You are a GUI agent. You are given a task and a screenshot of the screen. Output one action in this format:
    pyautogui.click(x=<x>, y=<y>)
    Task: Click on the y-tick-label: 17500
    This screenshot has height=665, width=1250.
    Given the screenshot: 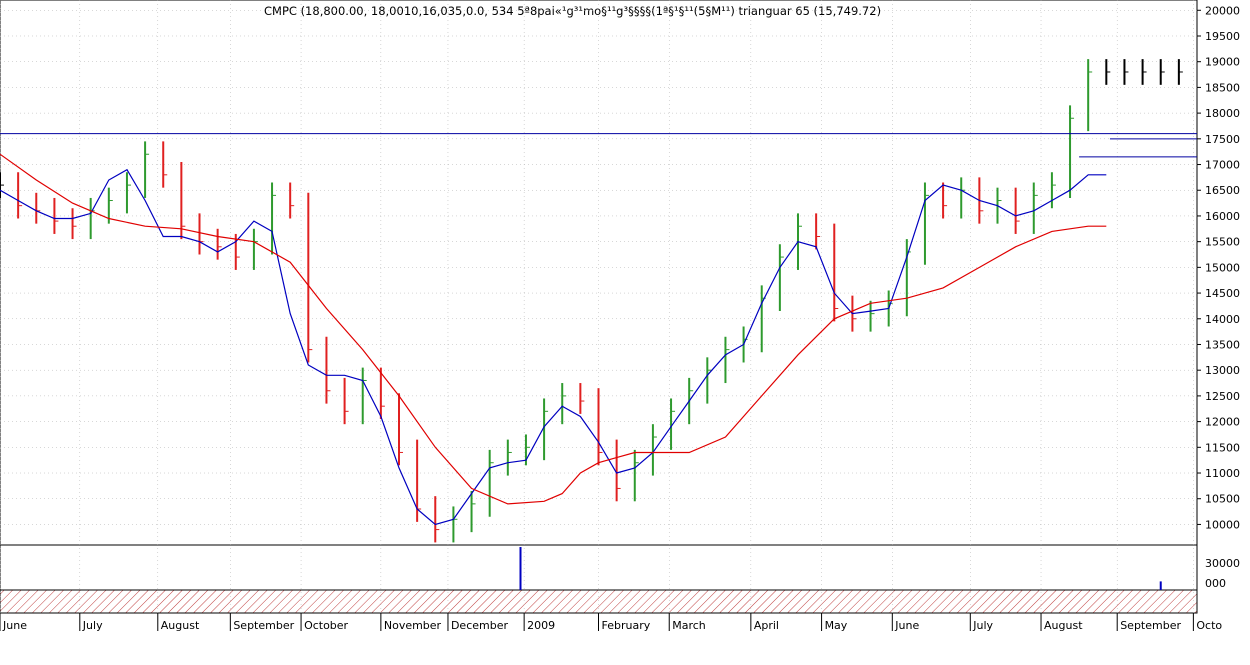 What is the action you would take?
    pyautogui.click(x=1222, y=139)
    